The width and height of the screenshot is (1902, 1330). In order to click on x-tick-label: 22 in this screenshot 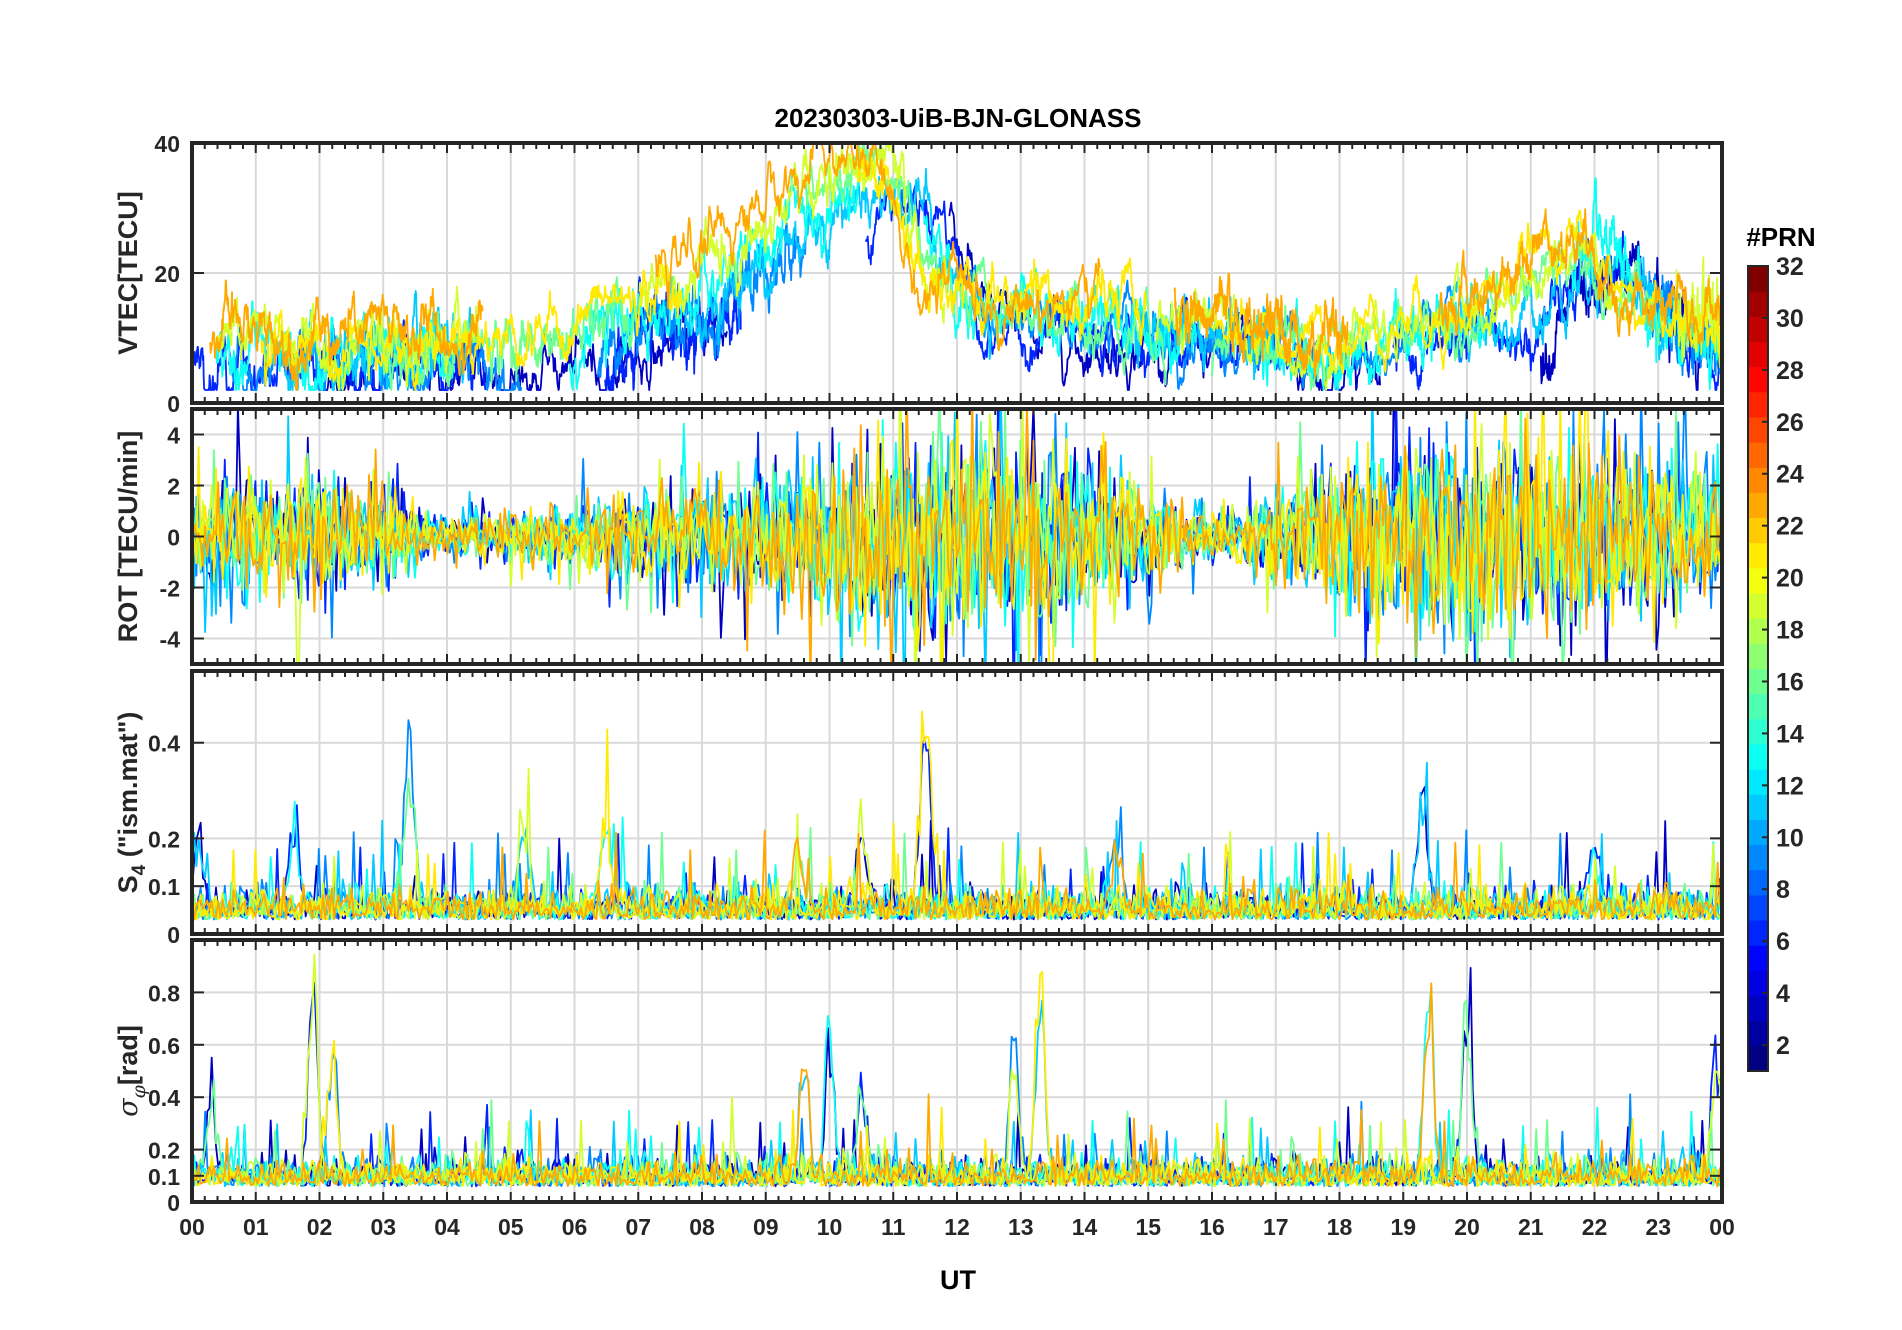, I will do `click(1595, 1227)`.